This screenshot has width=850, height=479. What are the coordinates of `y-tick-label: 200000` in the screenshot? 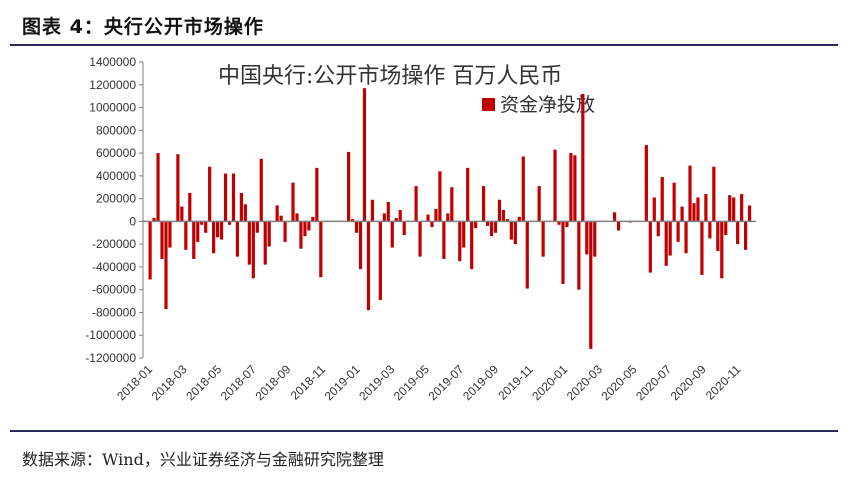 It's located at (116, 199).